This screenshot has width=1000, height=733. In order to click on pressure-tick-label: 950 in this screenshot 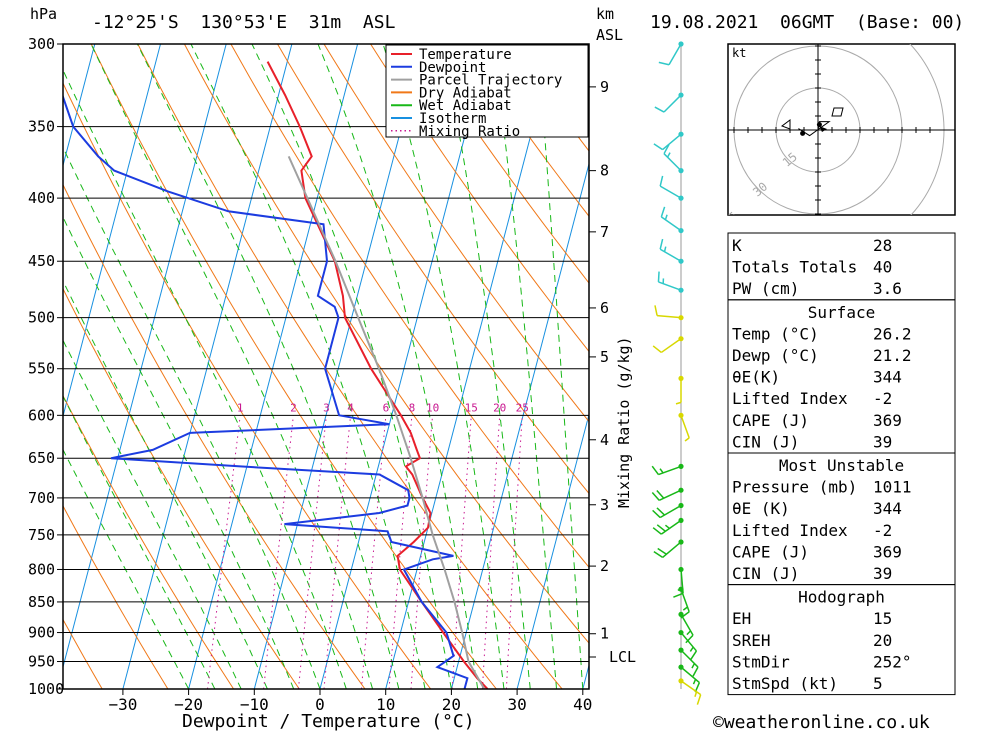, I will do `click(41, 662)`.